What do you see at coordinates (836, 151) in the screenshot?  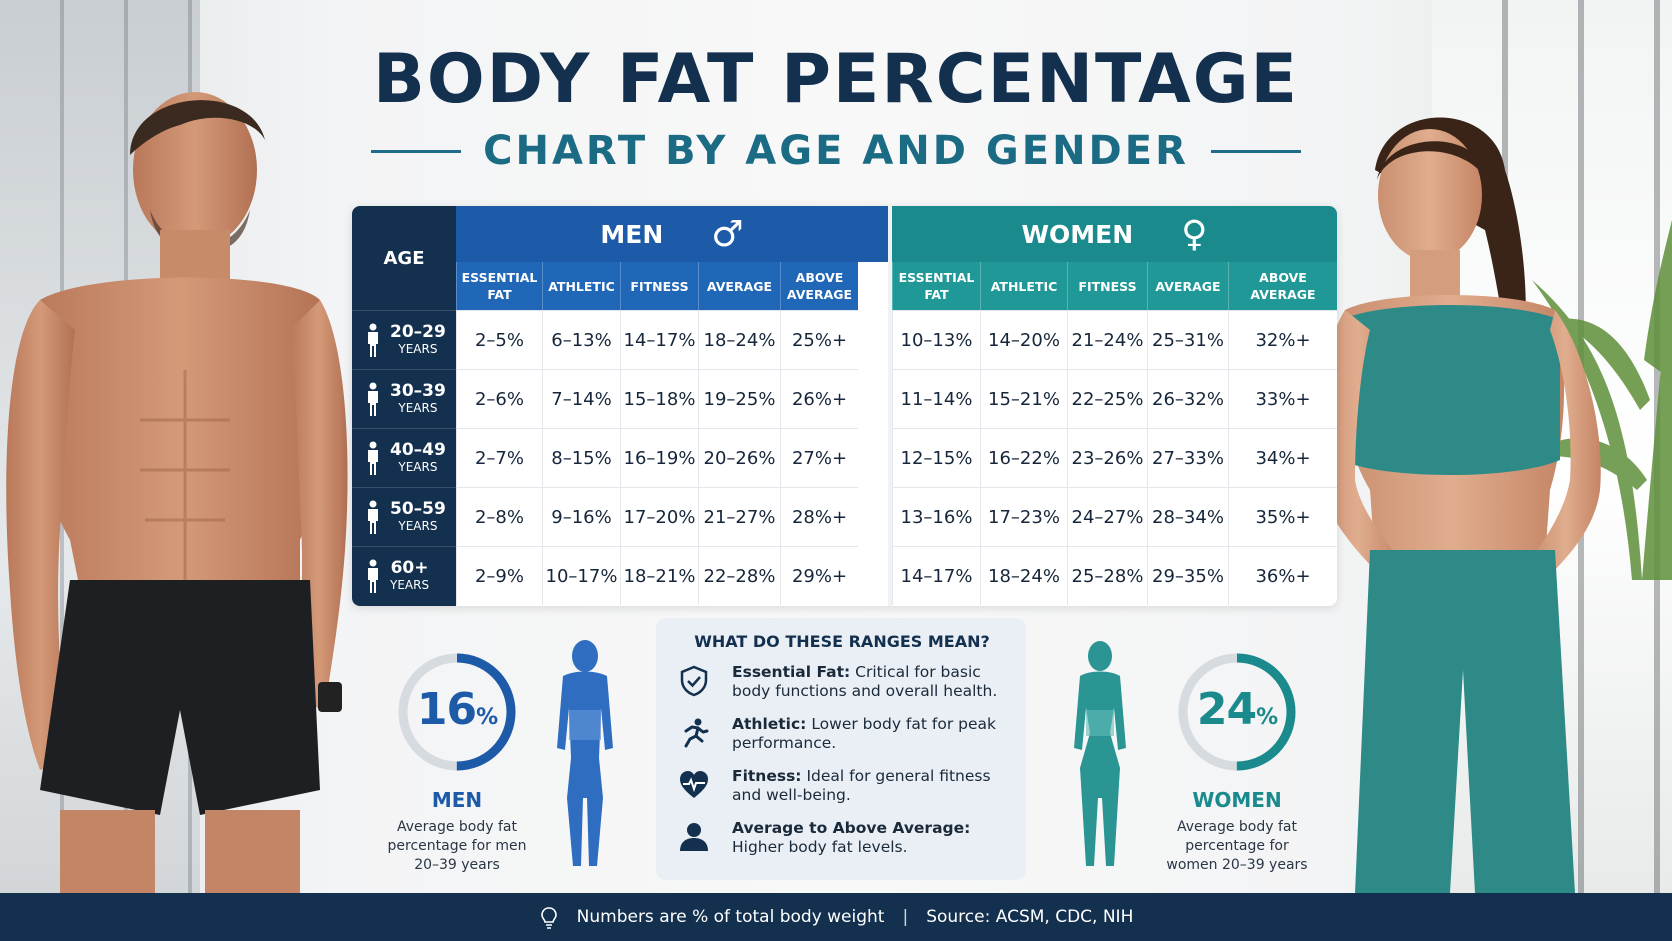 I see `page-subtitle: CHART BY AGE AND GENDER` at bounding box center [836, 151].